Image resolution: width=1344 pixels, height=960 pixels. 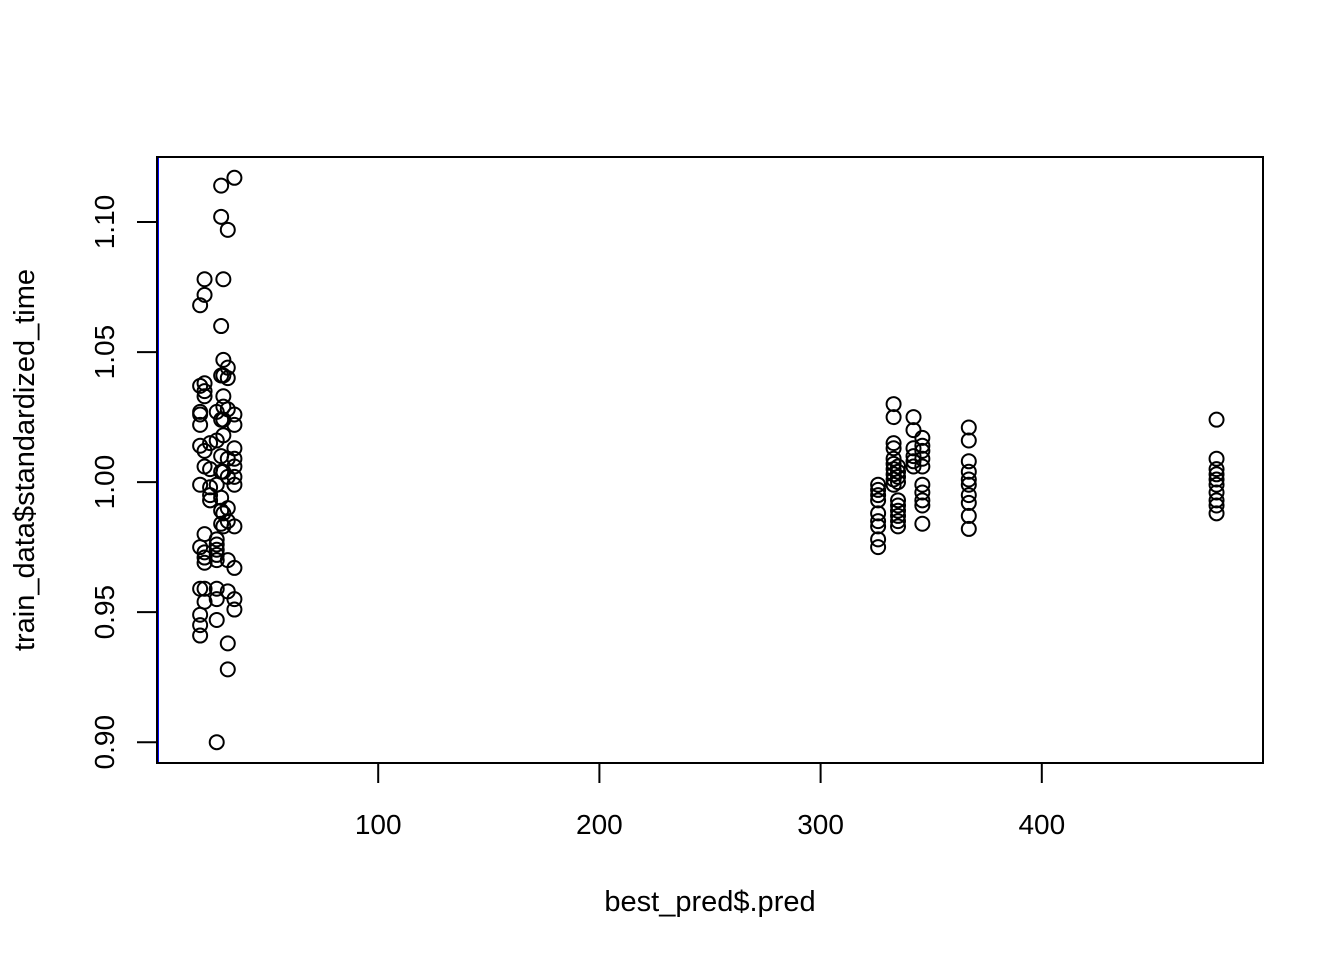 What do you see at coordinates (123, 482) in the screenshot?
I see `y-axis: 0.90 0.95 1.00 1.05 1.10` at bounding box center [123, 482].